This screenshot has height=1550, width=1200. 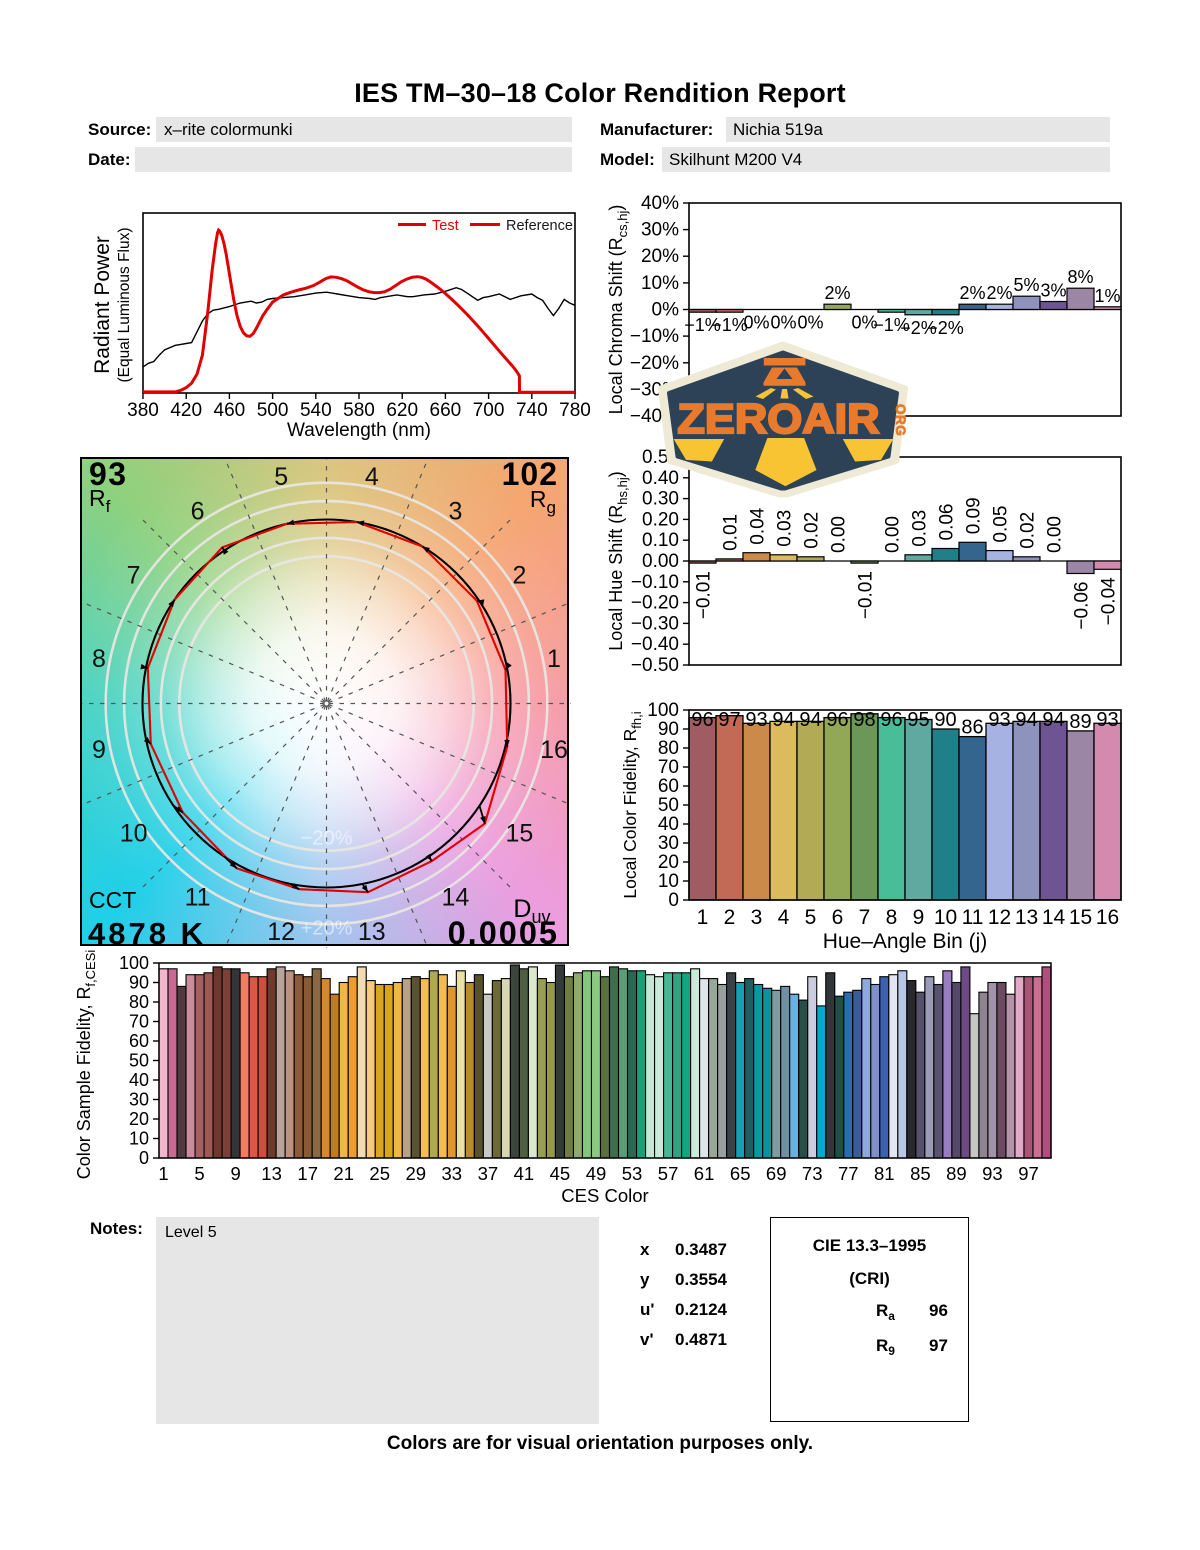 What do you see at coordinates (776, 1173) in the screenshot?
I see `svg-text: 69` at bounding box center [776, 1173].